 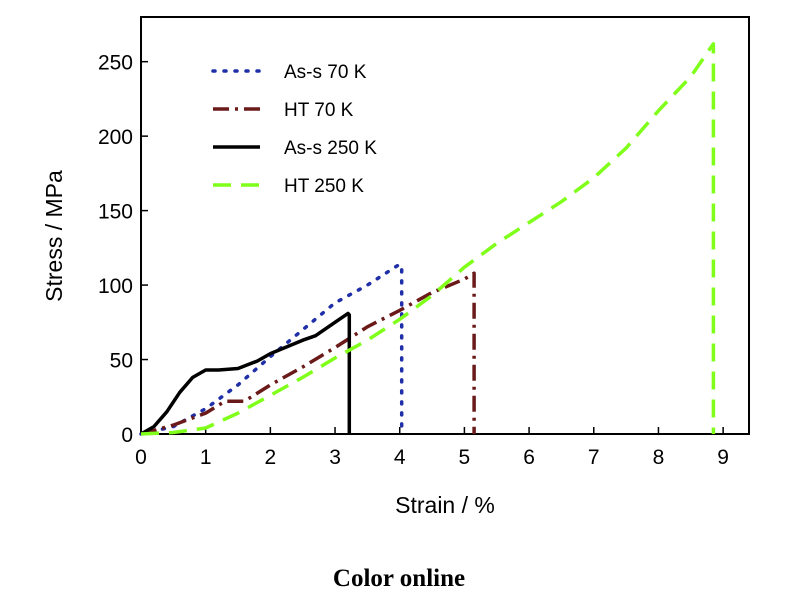 I want to click on x-axis-label: Strain / %, so click(x=445, y=505).